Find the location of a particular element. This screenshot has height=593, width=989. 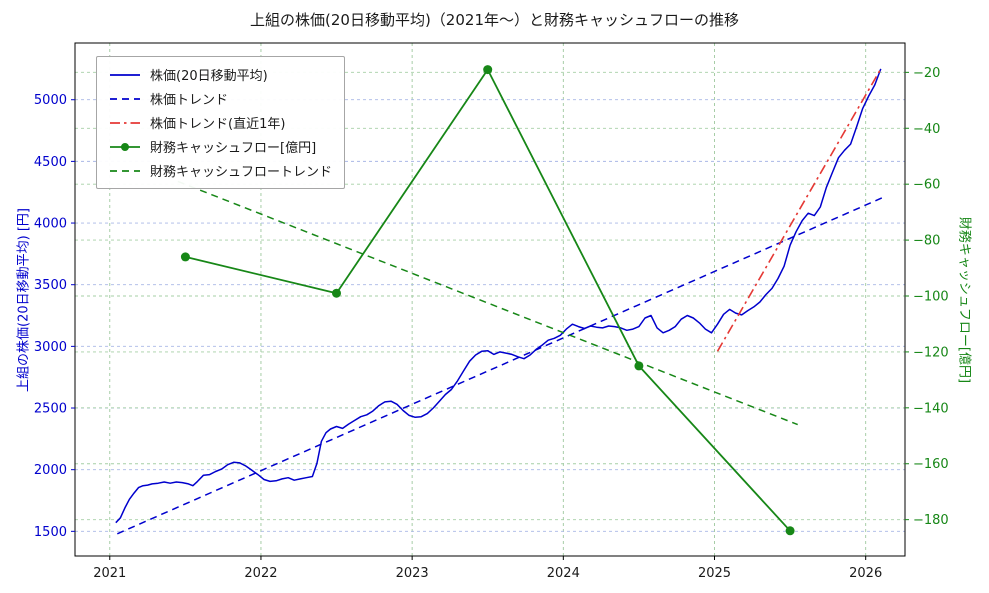

legend-label: 株価トレンド(直近1年) is located at coordinates (218, 124).